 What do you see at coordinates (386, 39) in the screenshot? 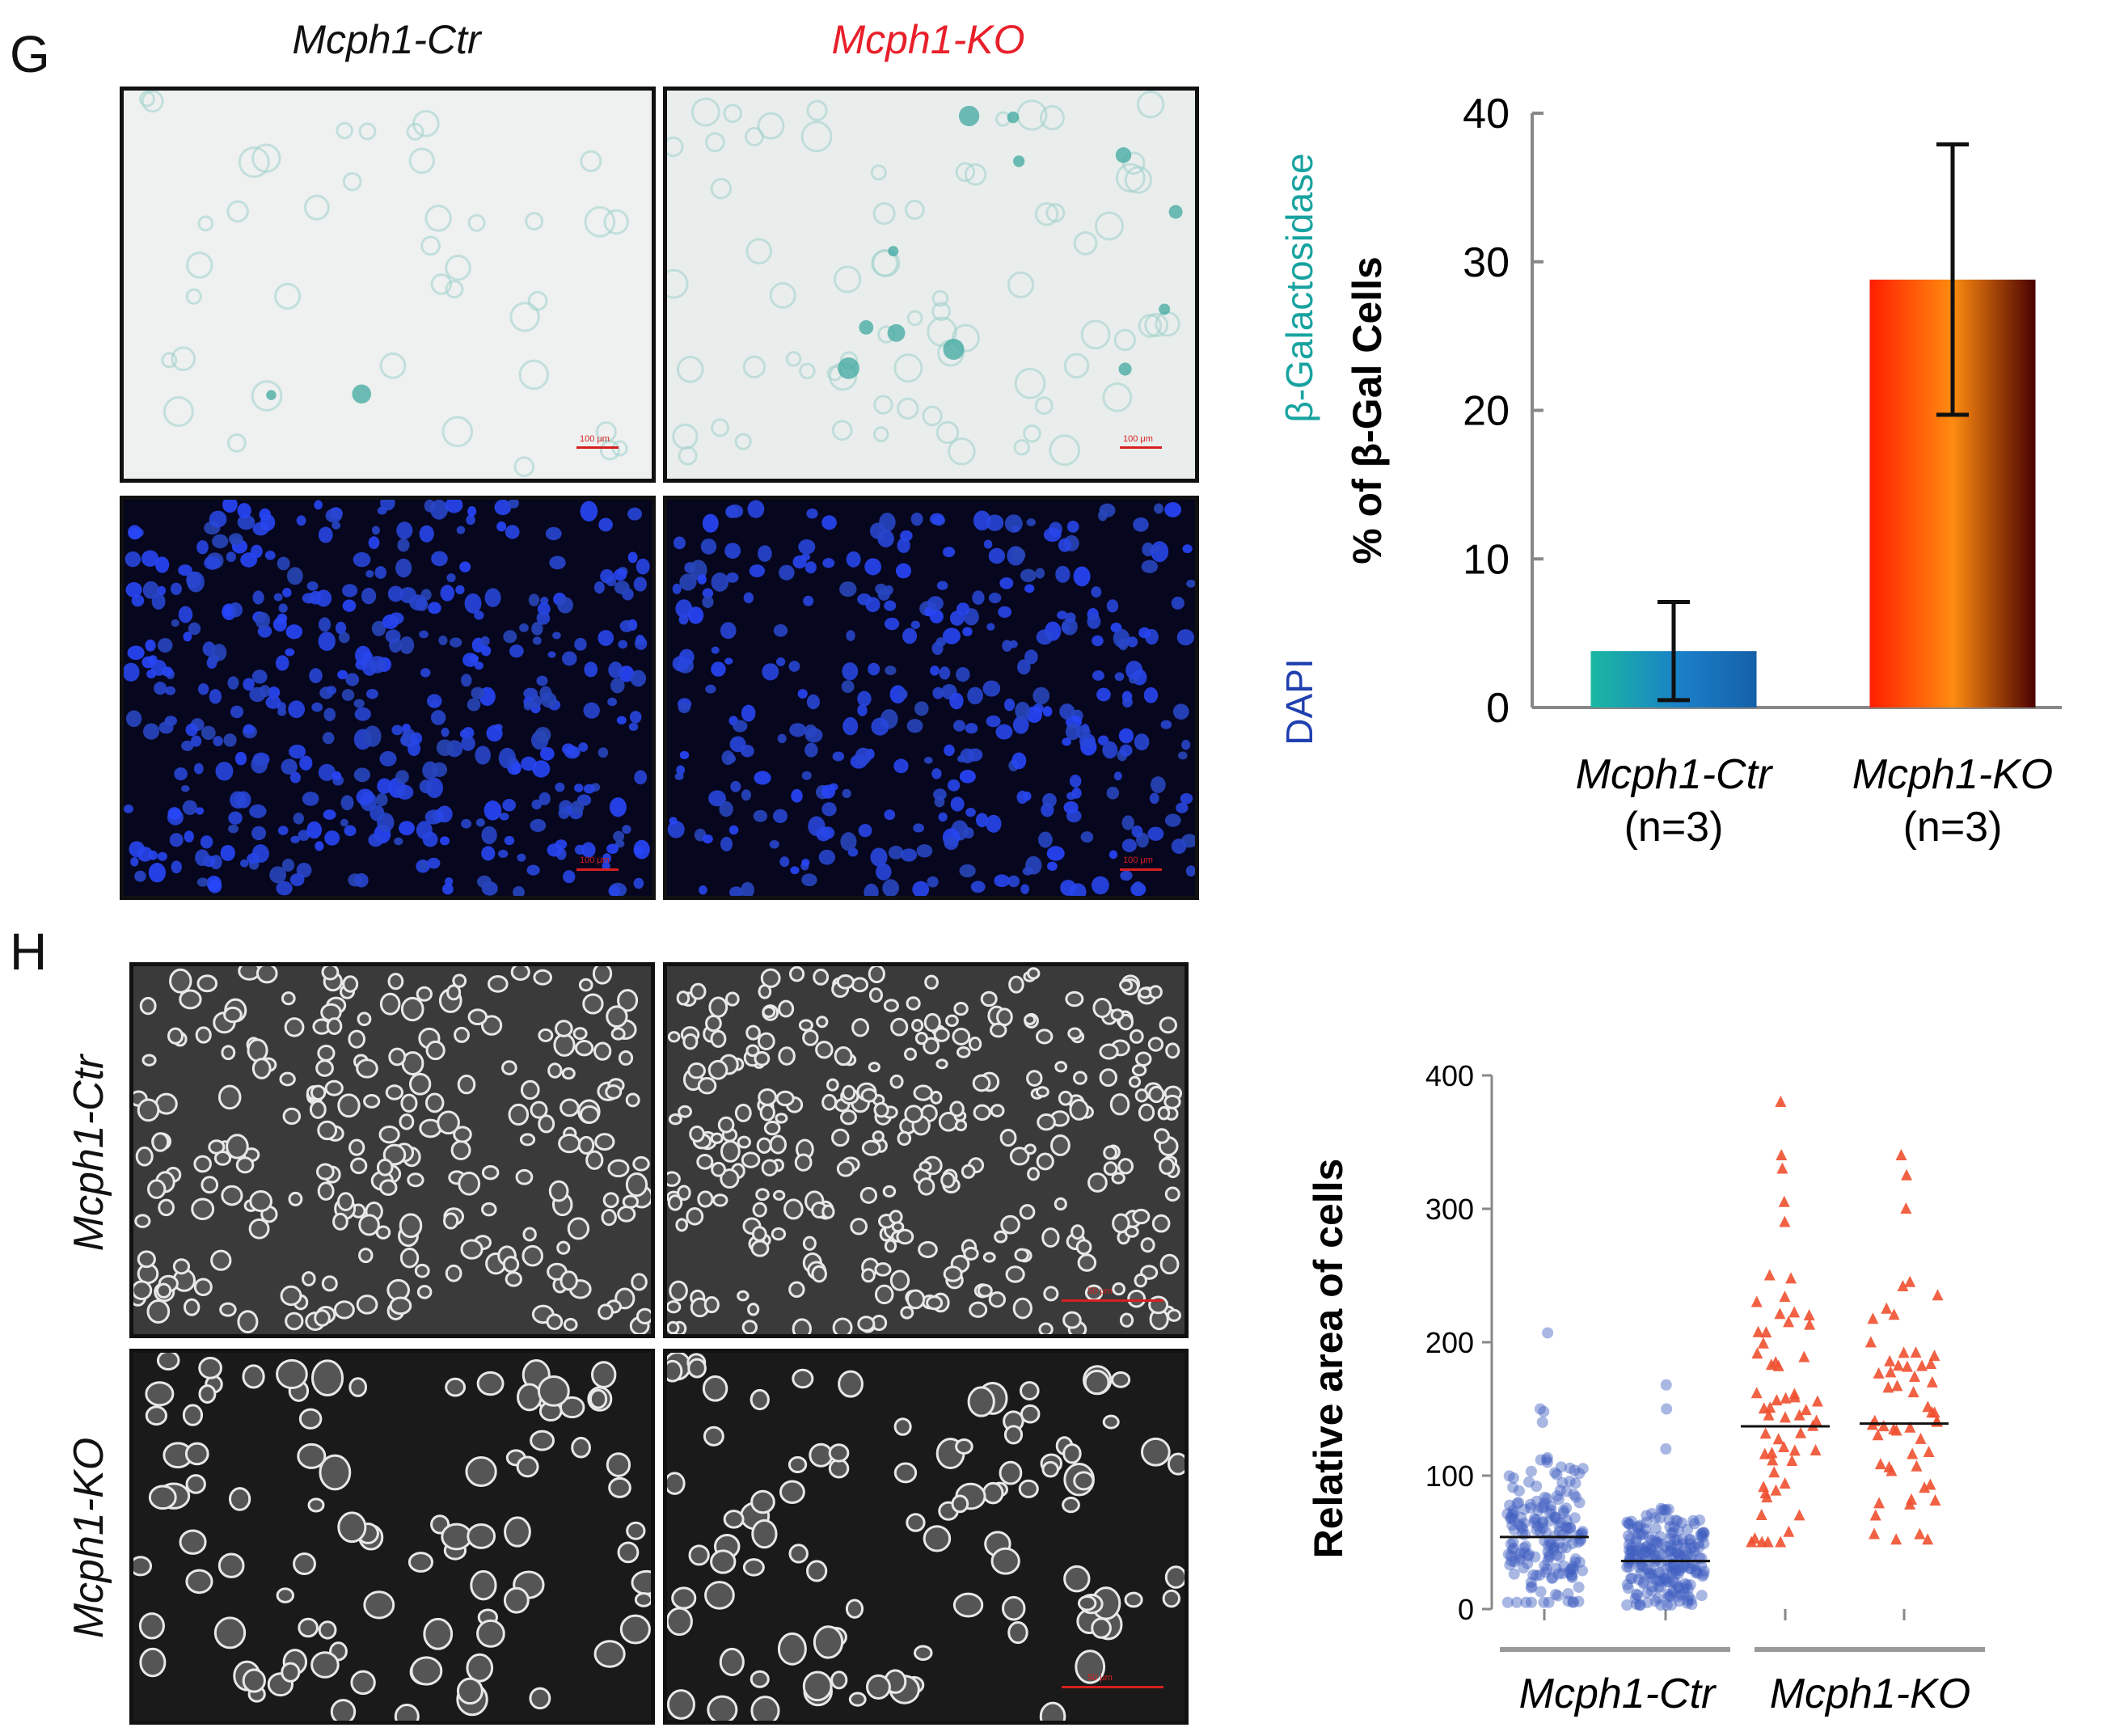
I see `column-title-ctr: Mcph1-Ctr` at bounding box center [386, 39].